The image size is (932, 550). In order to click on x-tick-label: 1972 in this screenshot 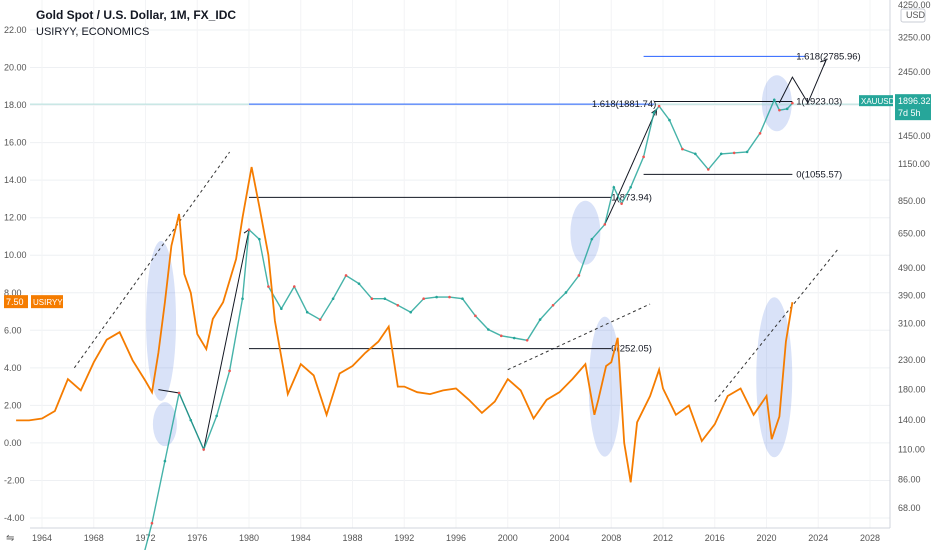, I will do `click(146, 538)`.